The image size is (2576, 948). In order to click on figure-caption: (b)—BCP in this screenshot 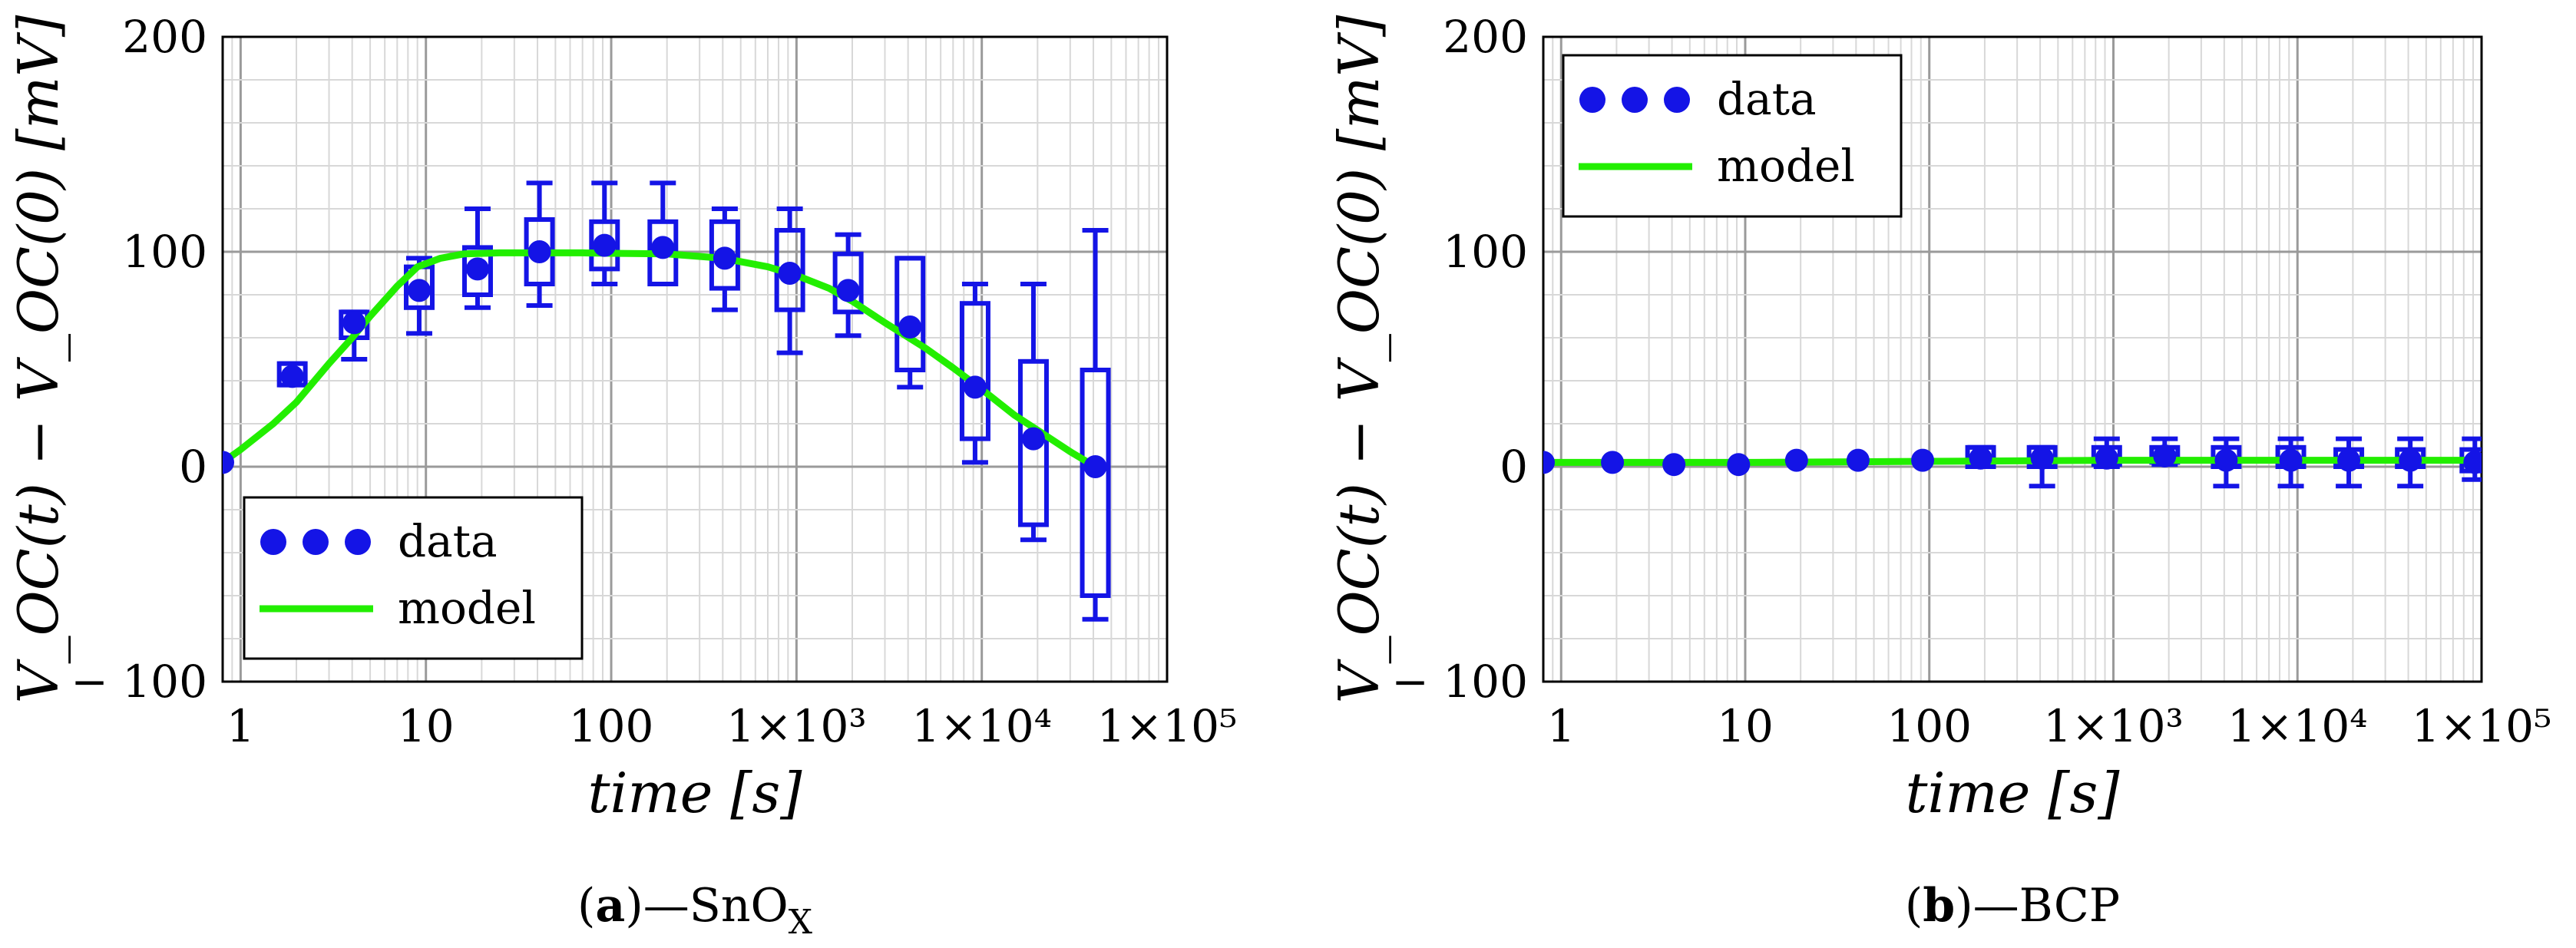, I will do `click(2012, 906)`.